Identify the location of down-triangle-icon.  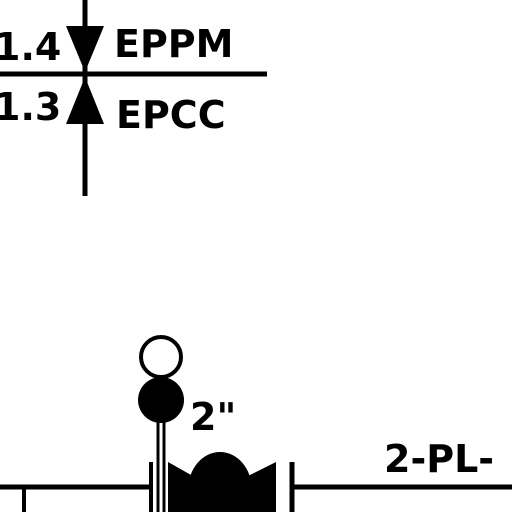
(85, 49).